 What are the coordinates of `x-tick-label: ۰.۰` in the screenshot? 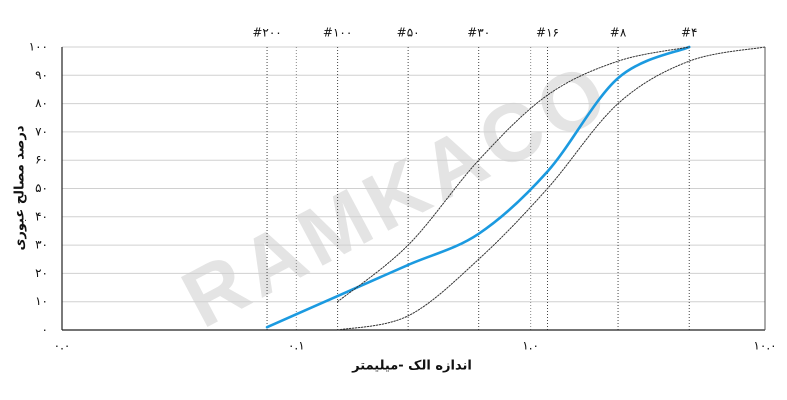 It's located at (62, 346).